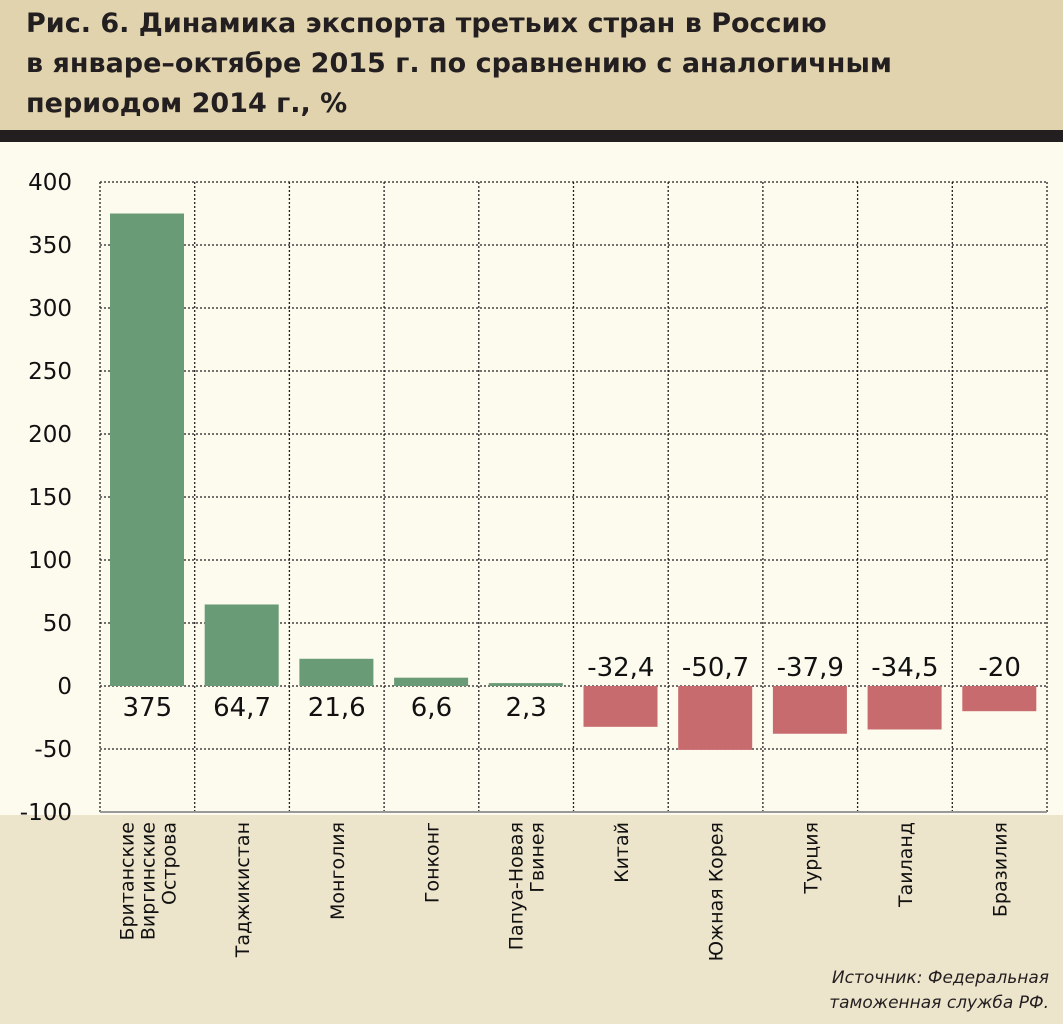  I want to click on y-tick-label: 200, so click(50, 435).